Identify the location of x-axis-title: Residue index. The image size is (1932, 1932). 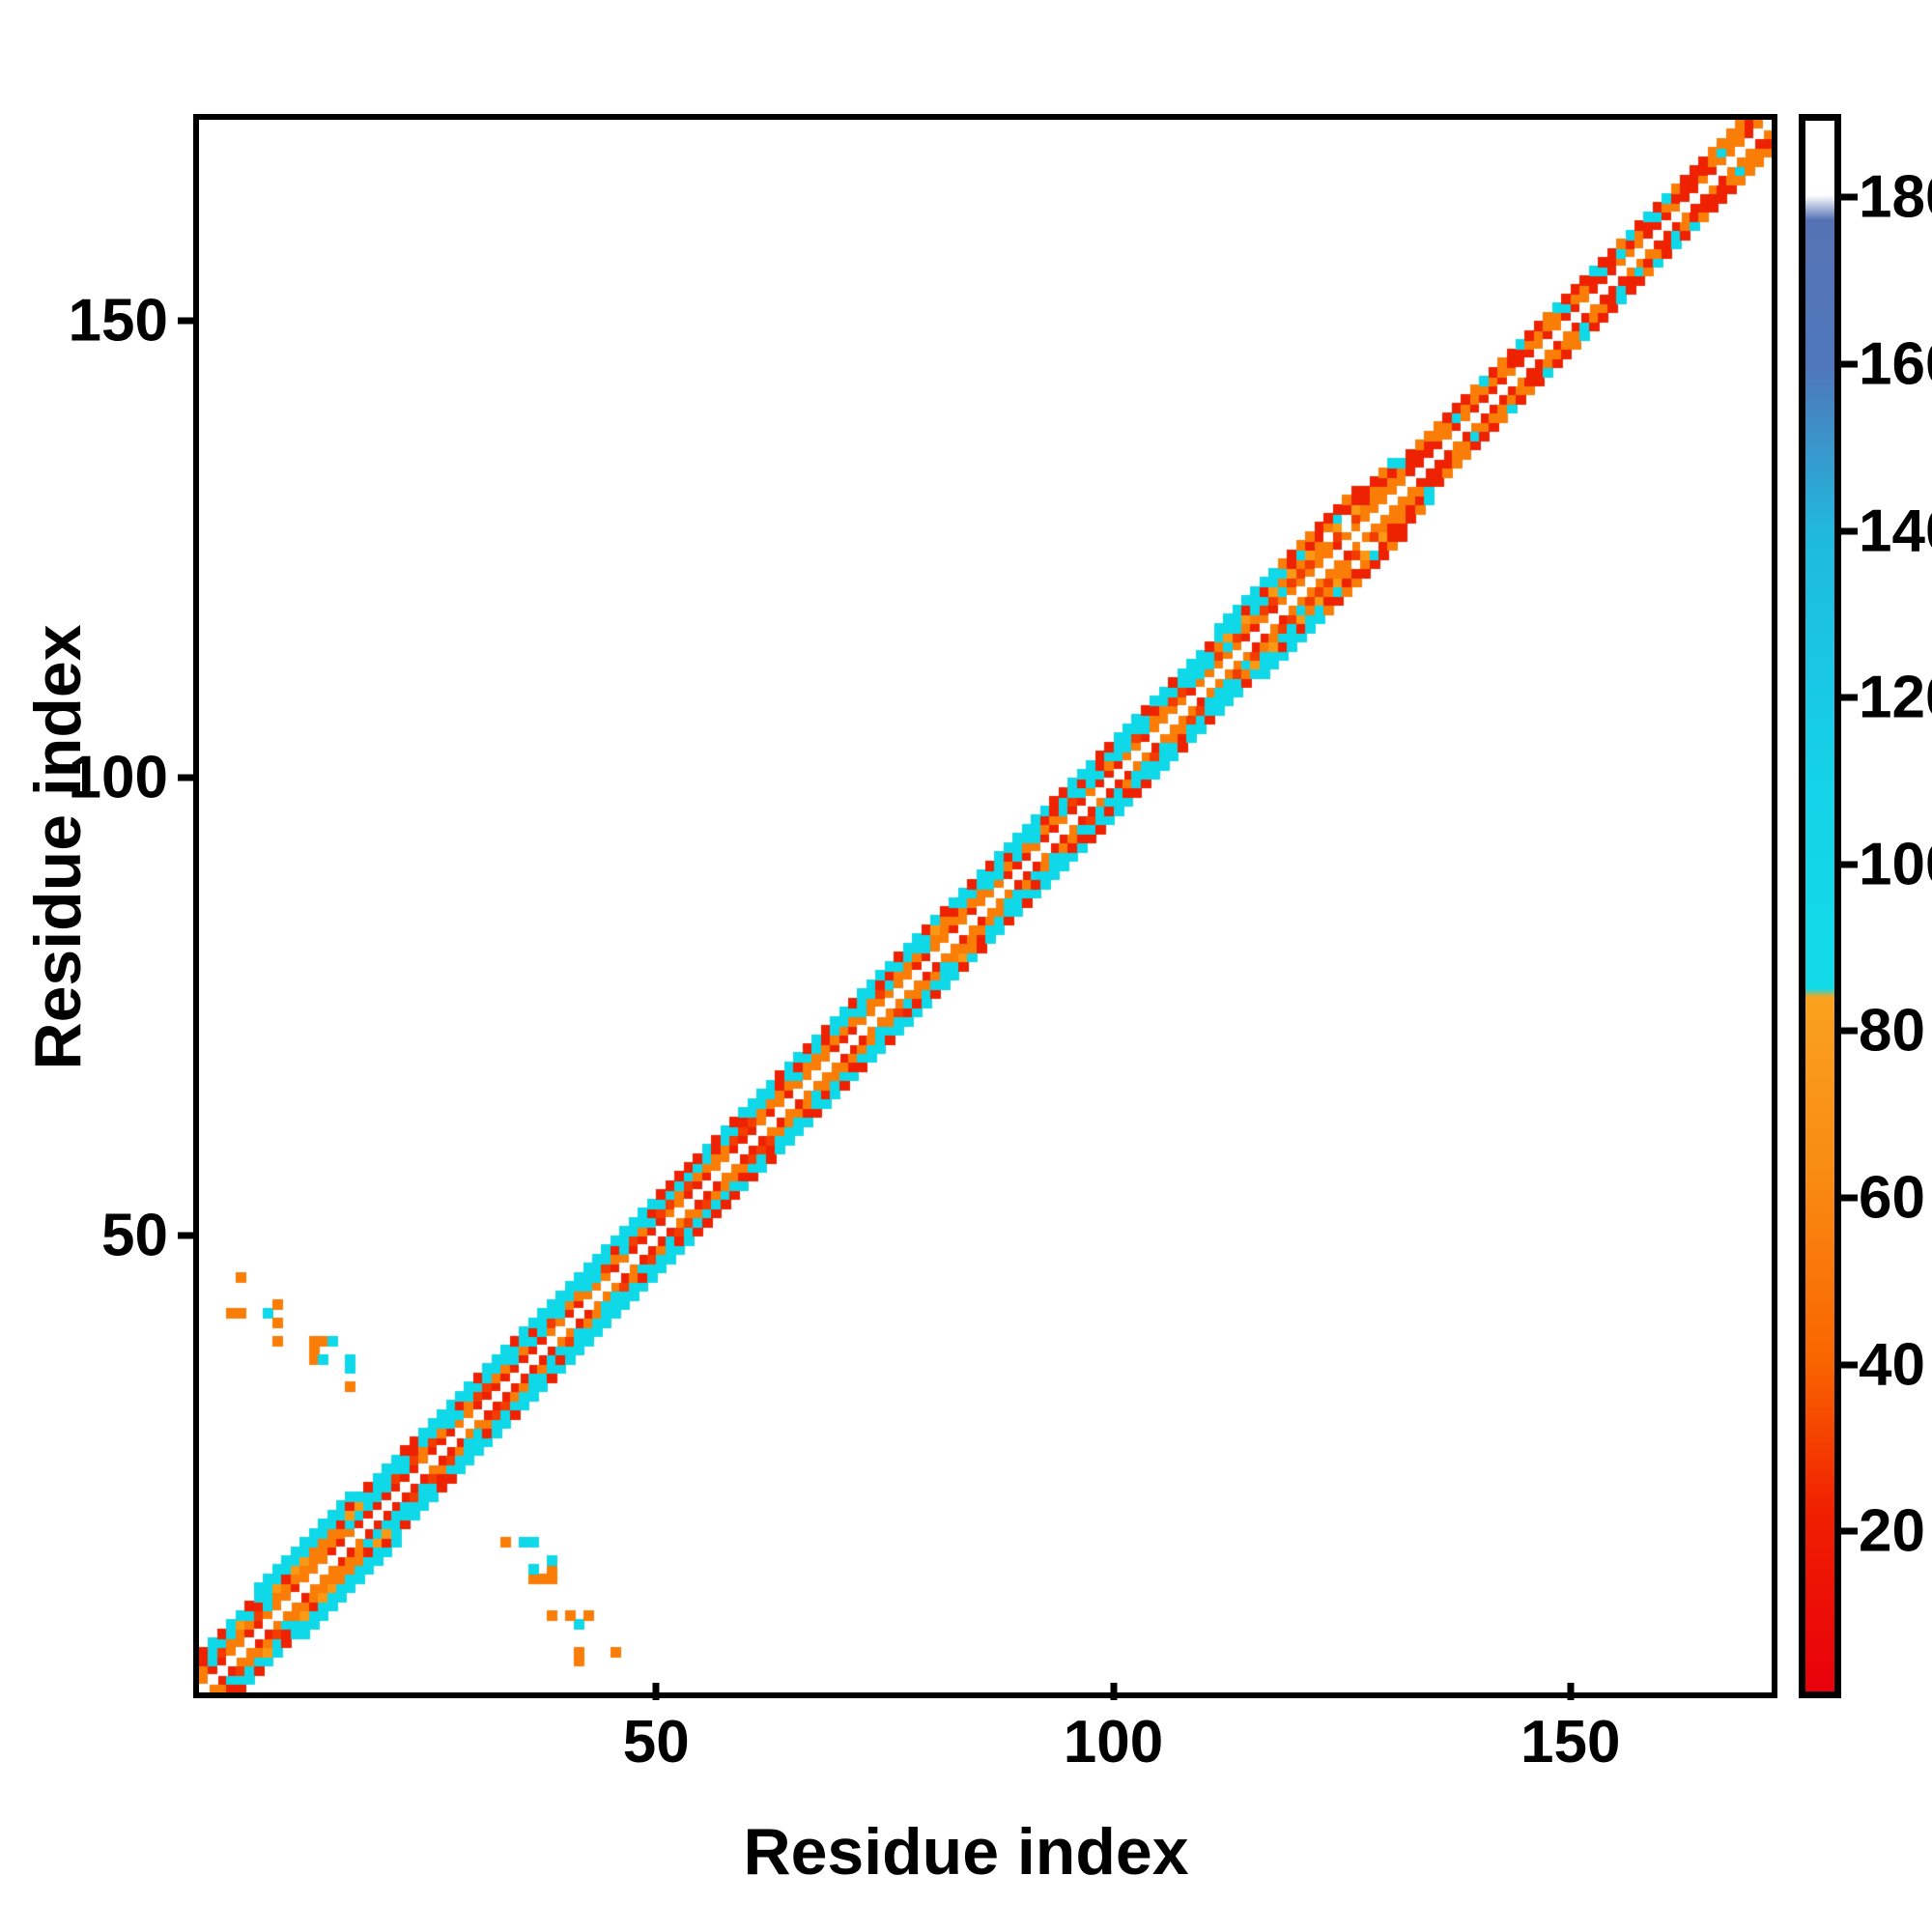
(966, 1852).